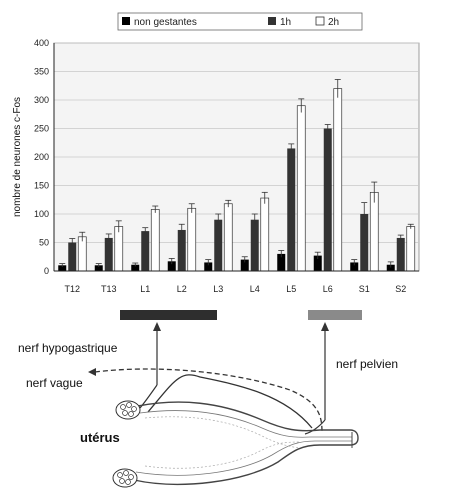  What do you see at coordinates (218, 289) in the screenshot?
I see `x-tick-label: L3` at bounding box center [218, 289].